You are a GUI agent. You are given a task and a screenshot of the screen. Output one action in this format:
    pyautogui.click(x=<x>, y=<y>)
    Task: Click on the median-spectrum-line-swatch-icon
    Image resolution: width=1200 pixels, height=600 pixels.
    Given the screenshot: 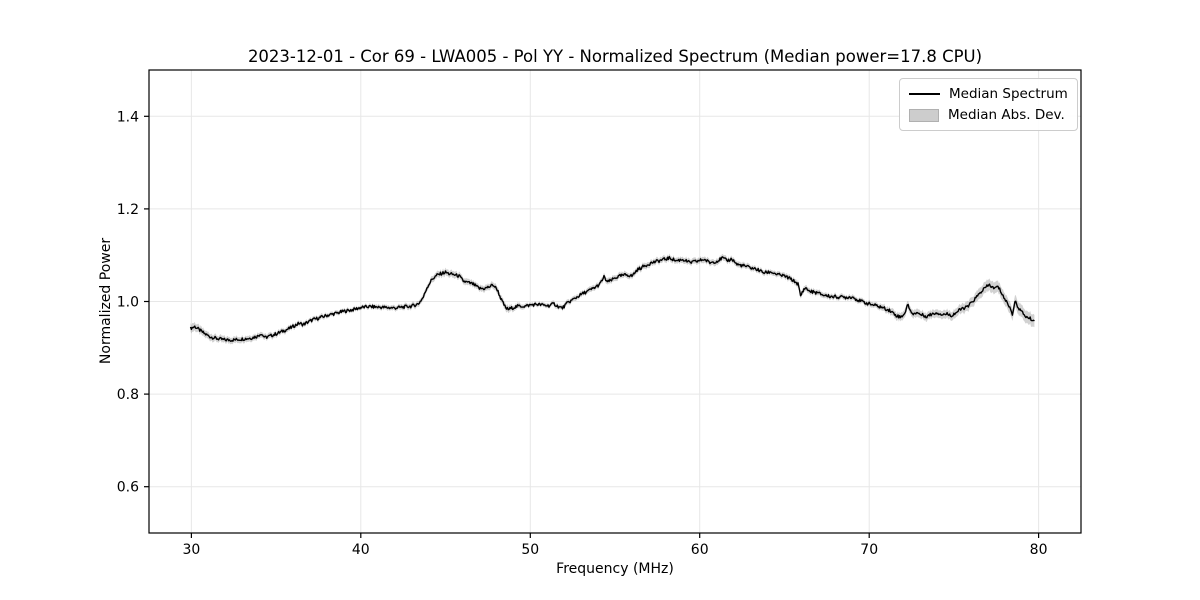 What is the action you would take?
    pyautogui.click(x=924, y=94)
    